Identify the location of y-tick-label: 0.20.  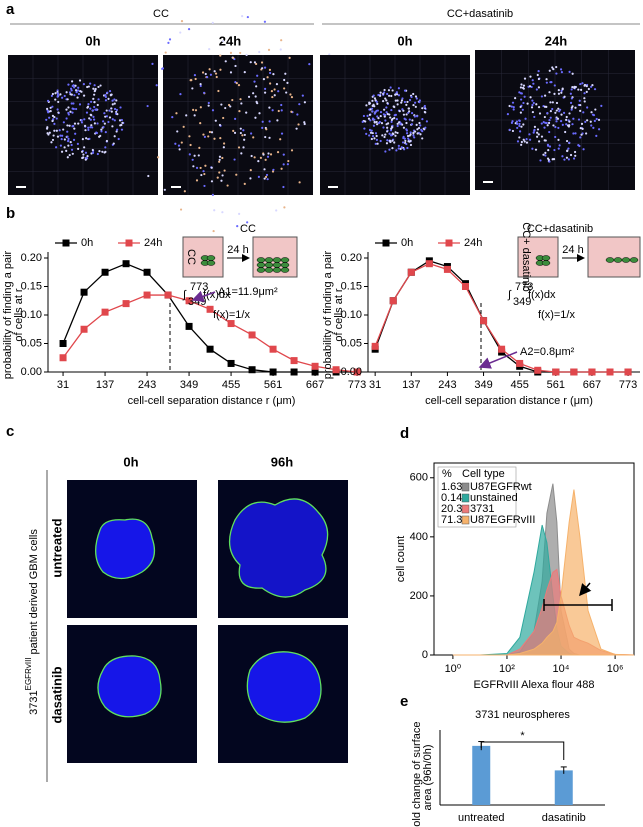
(31, 258).